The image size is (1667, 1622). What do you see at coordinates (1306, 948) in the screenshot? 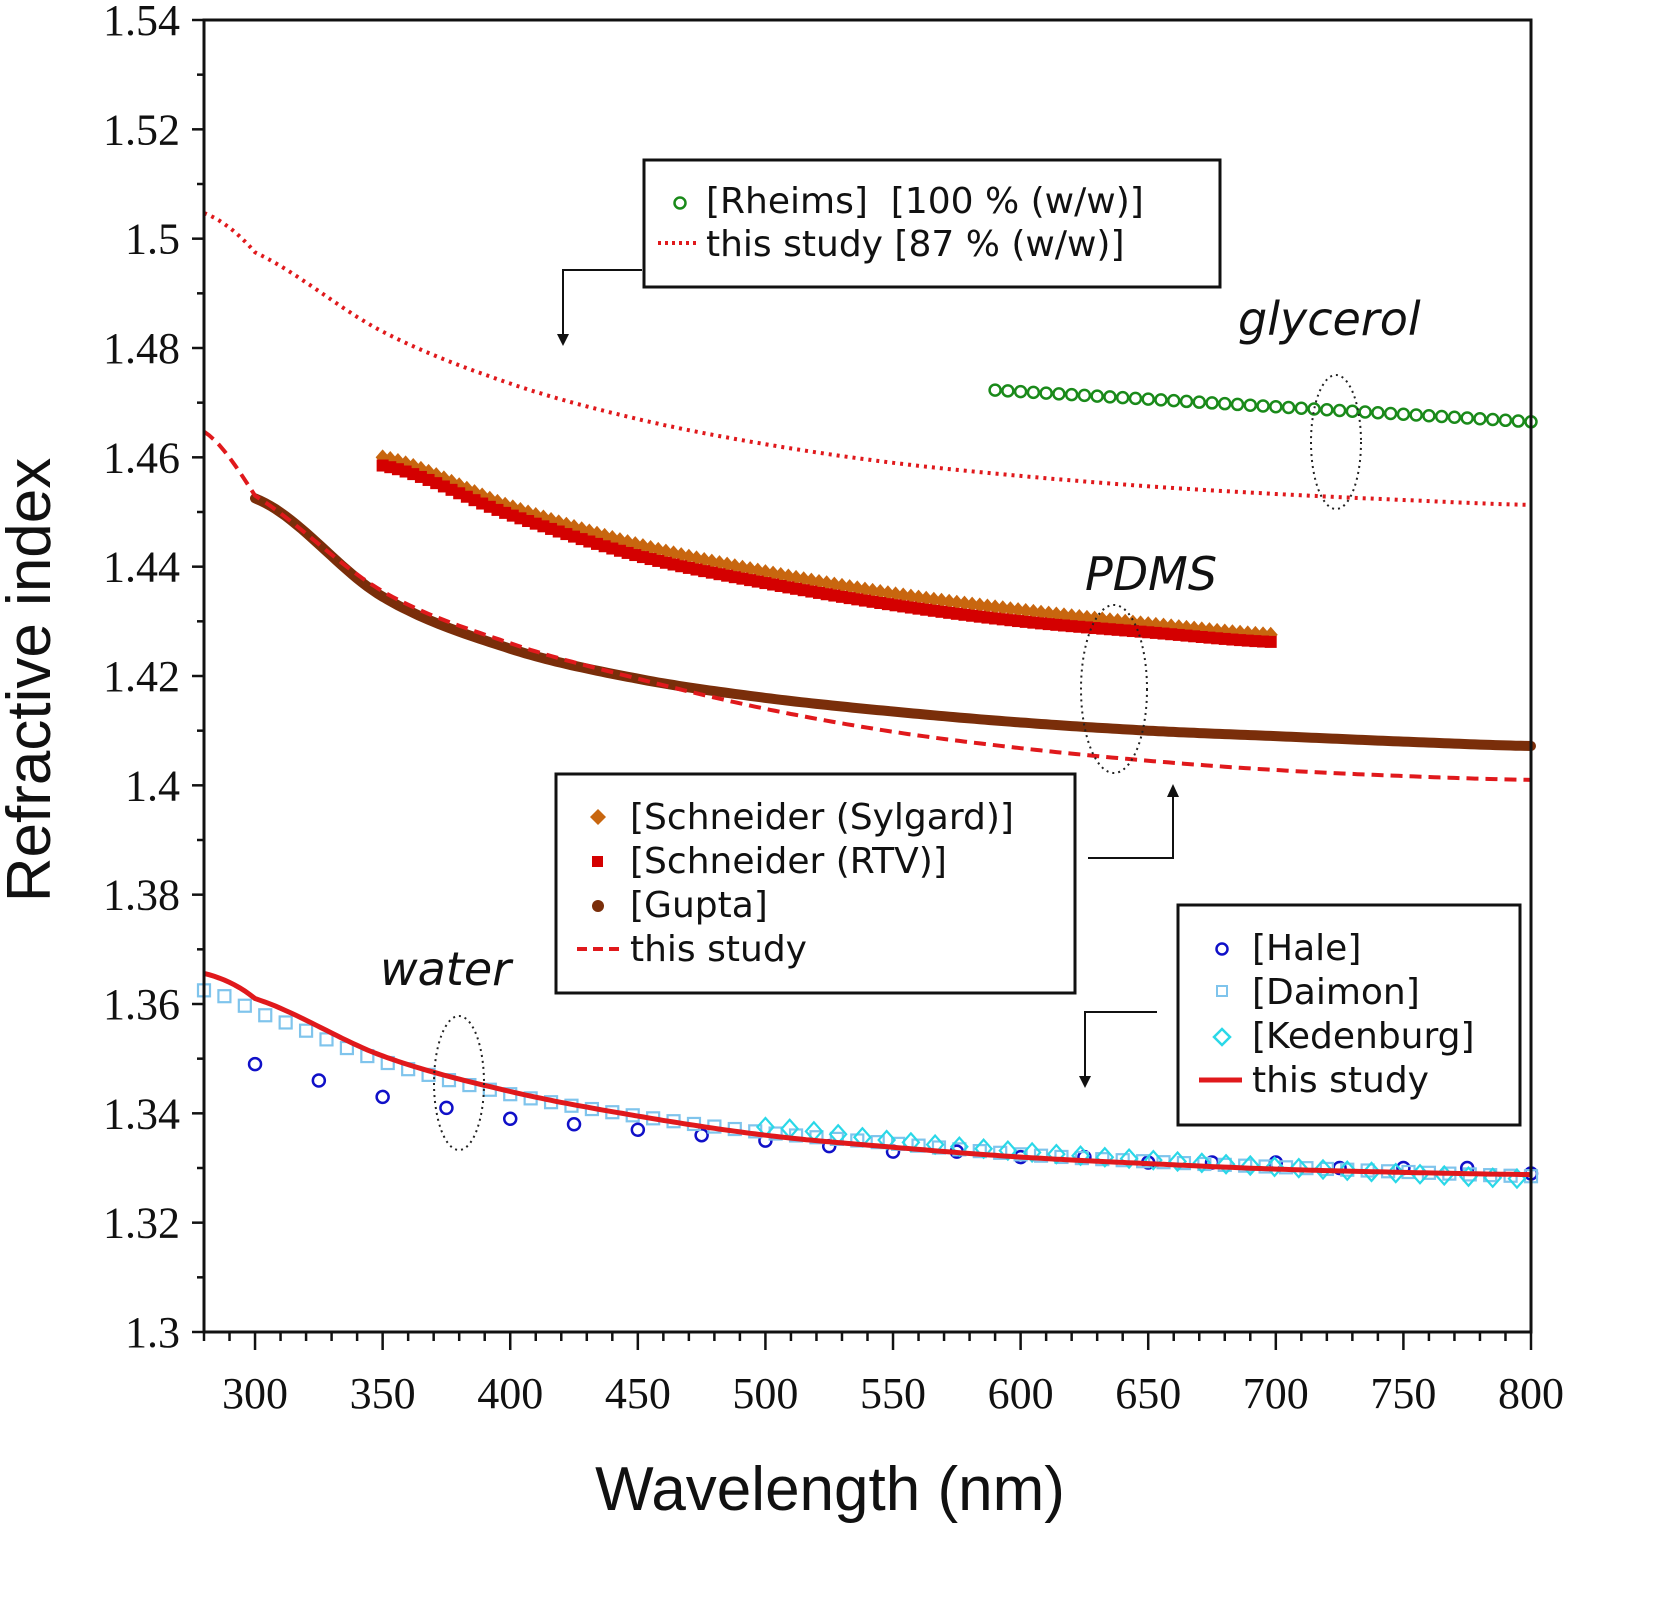
I see `legend-label: [Hale]` at bounding box center [1306, 948].